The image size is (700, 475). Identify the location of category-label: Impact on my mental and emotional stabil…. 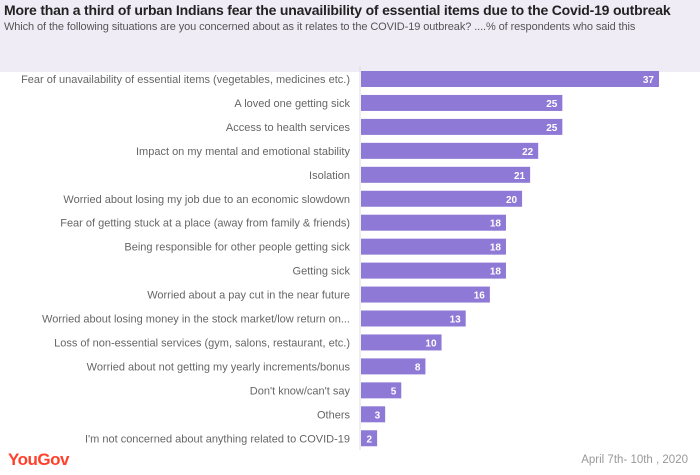
(243, 152).